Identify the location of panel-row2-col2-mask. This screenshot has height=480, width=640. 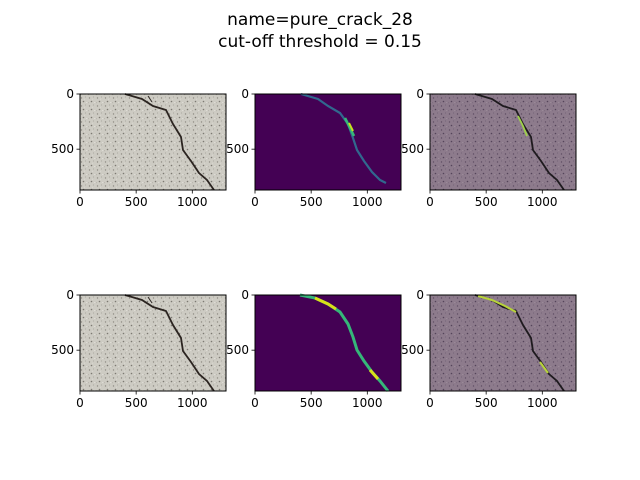
(328, 342).